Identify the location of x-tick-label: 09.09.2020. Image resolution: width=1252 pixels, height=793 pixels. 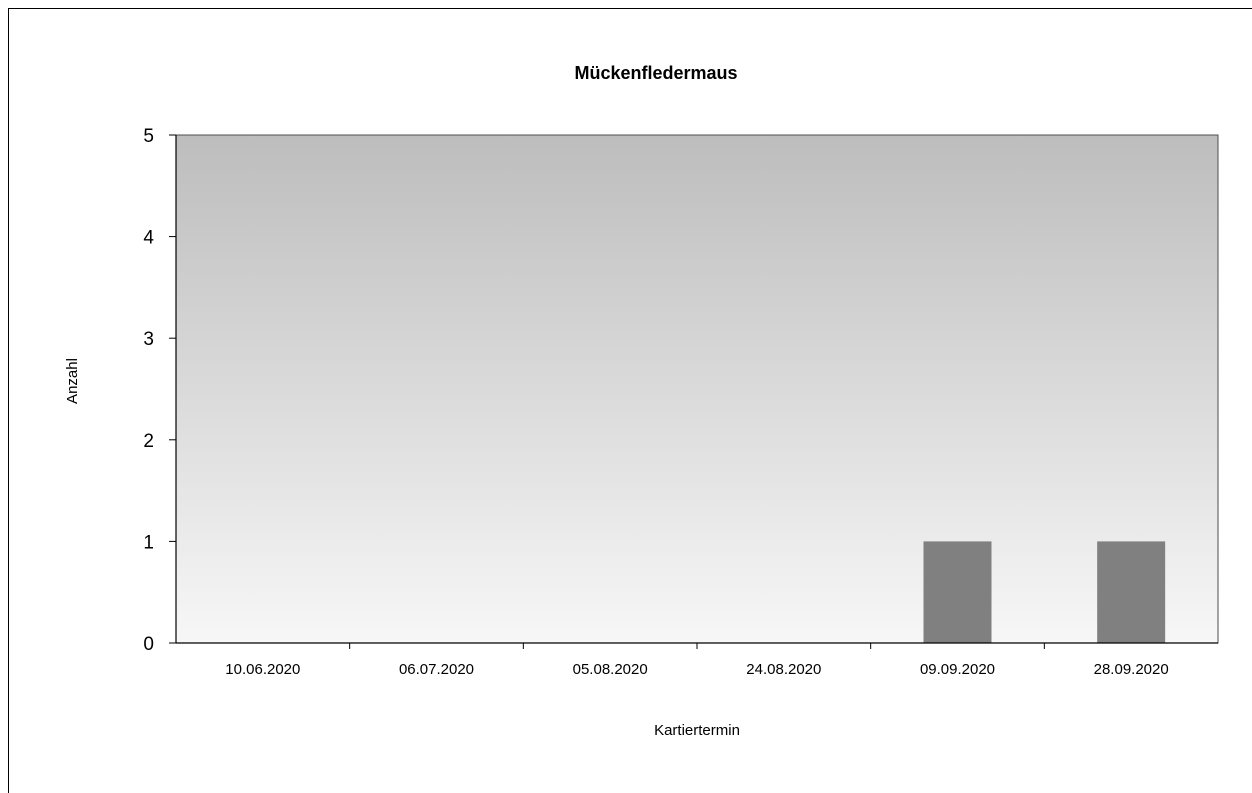
(957, 669).